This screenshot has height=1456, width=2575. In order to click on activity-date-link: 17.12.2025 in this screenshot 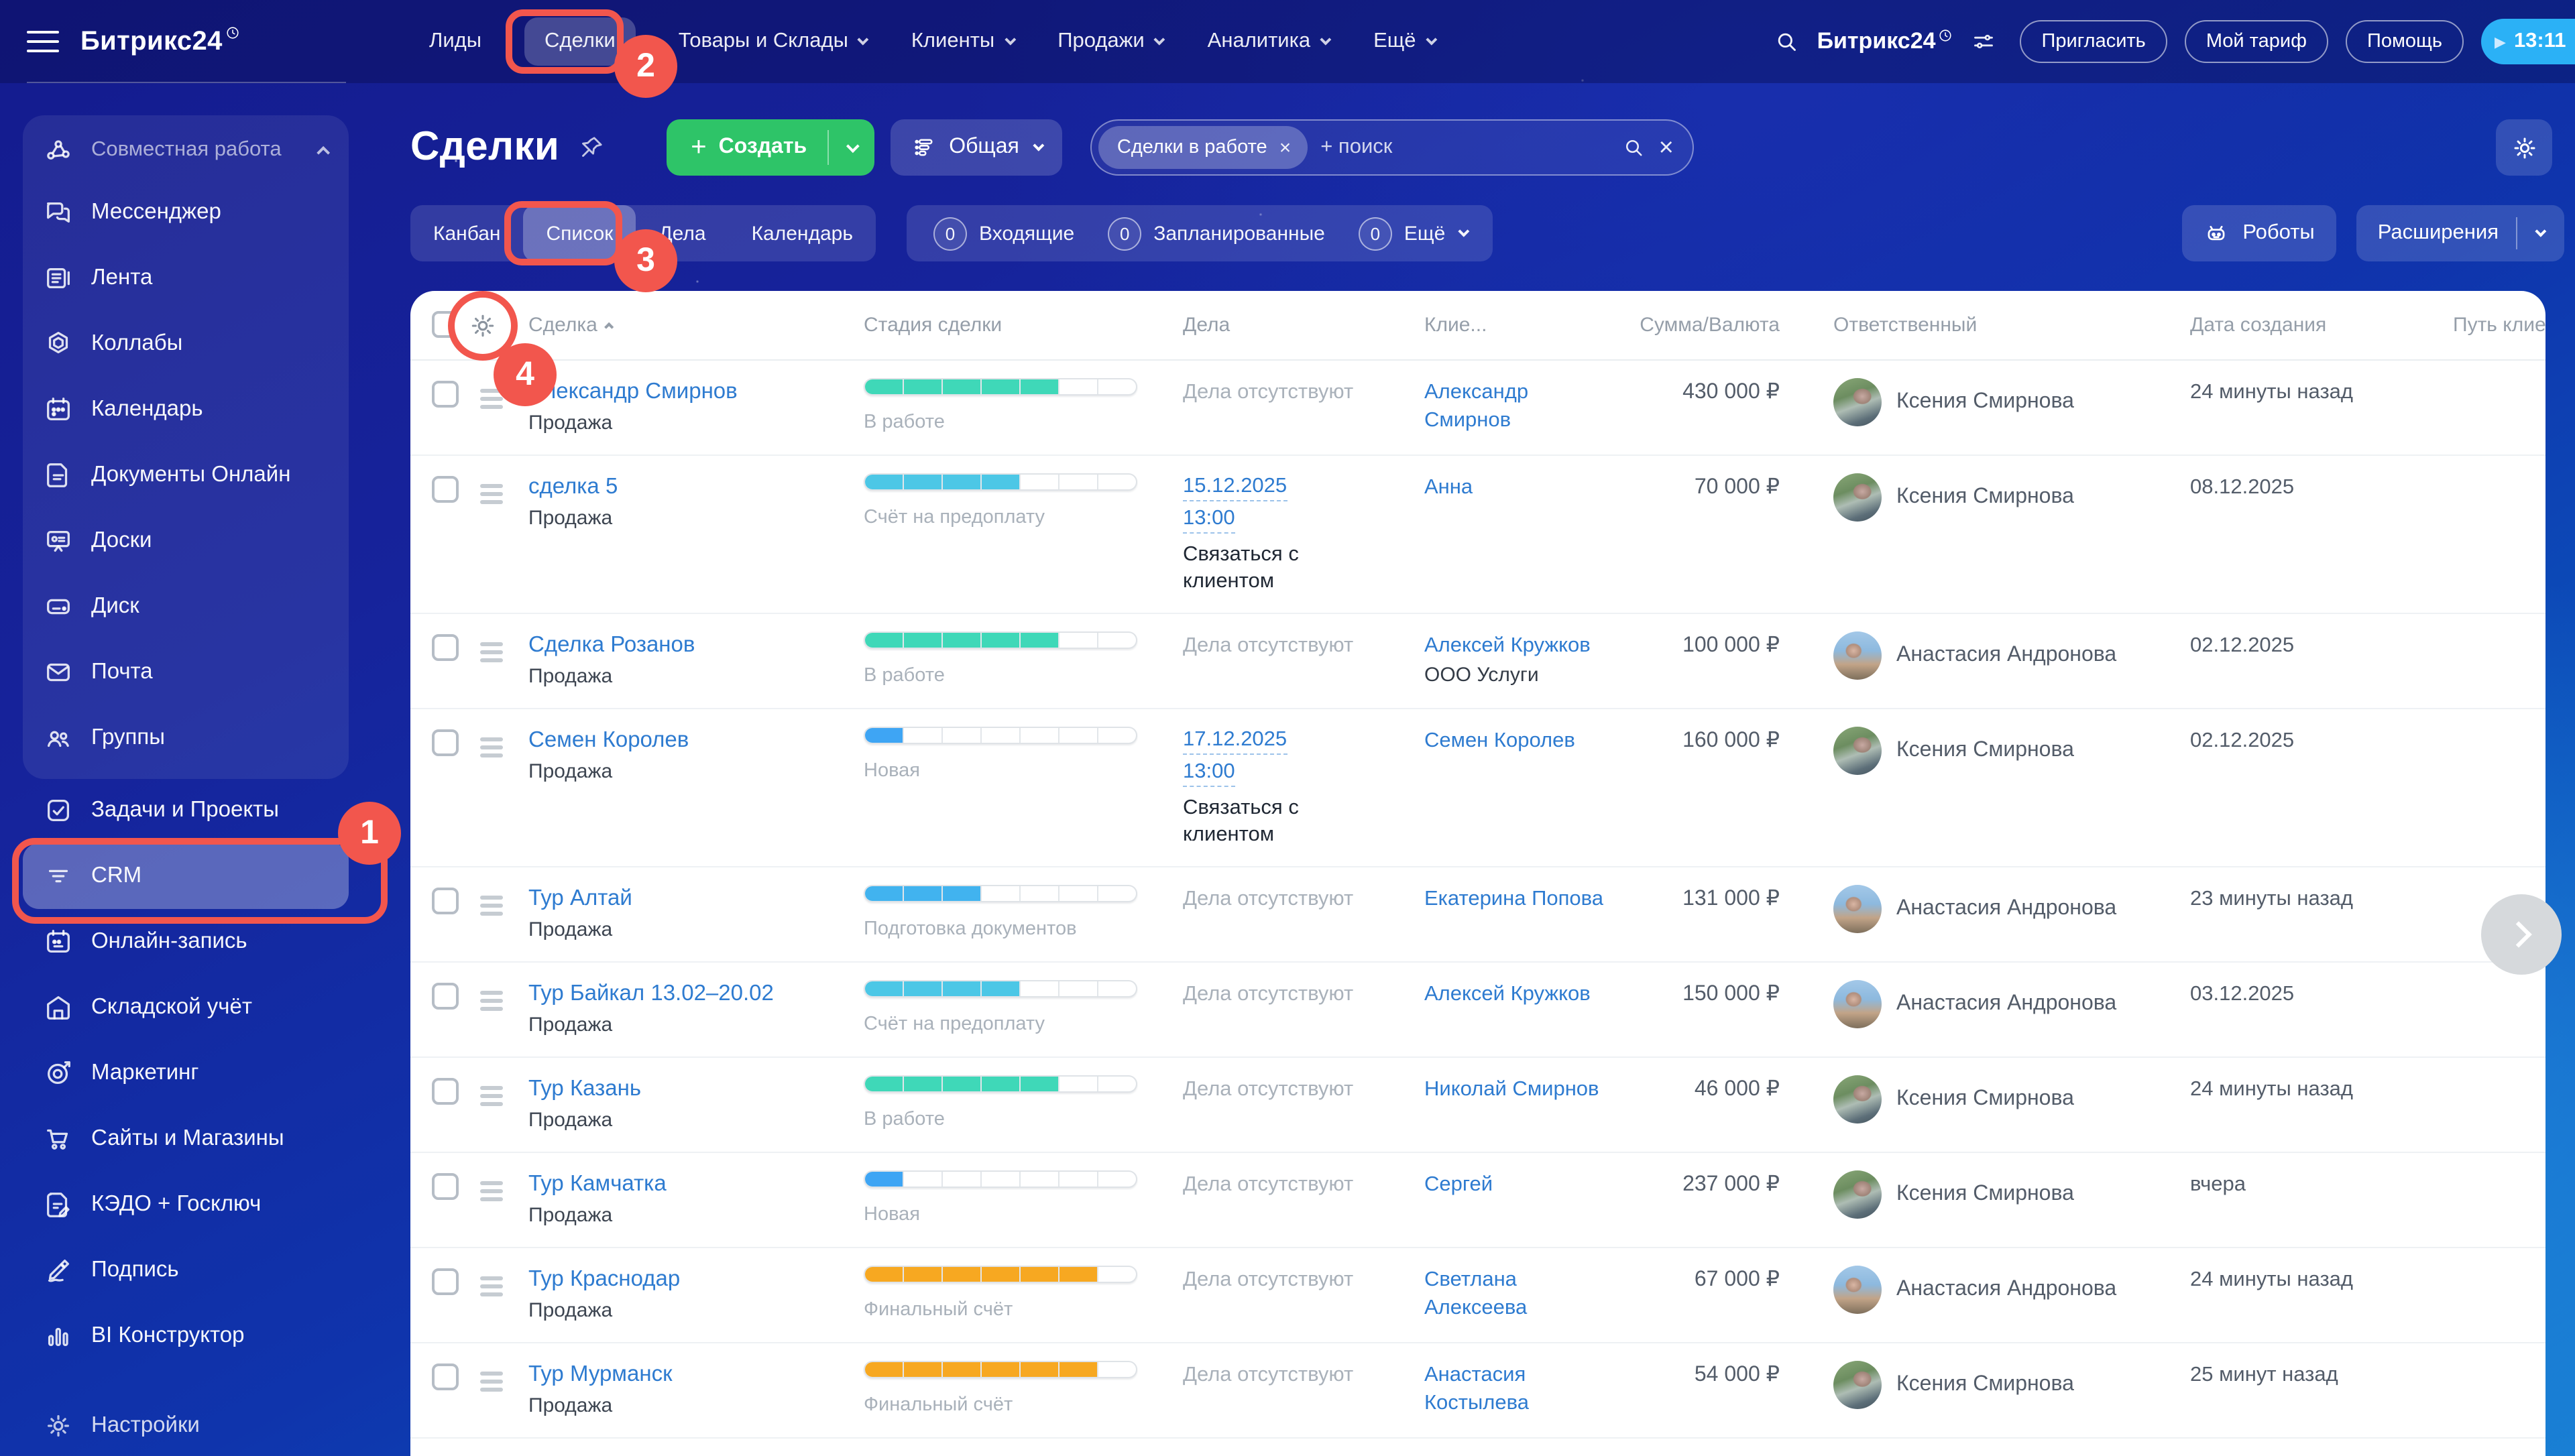, I will do `click(1235, 741)`.